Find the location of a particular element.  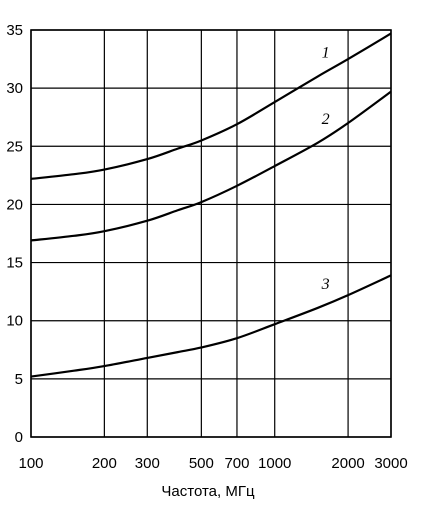

x-tick-label: 2000 is located at coordinates (347, 463).